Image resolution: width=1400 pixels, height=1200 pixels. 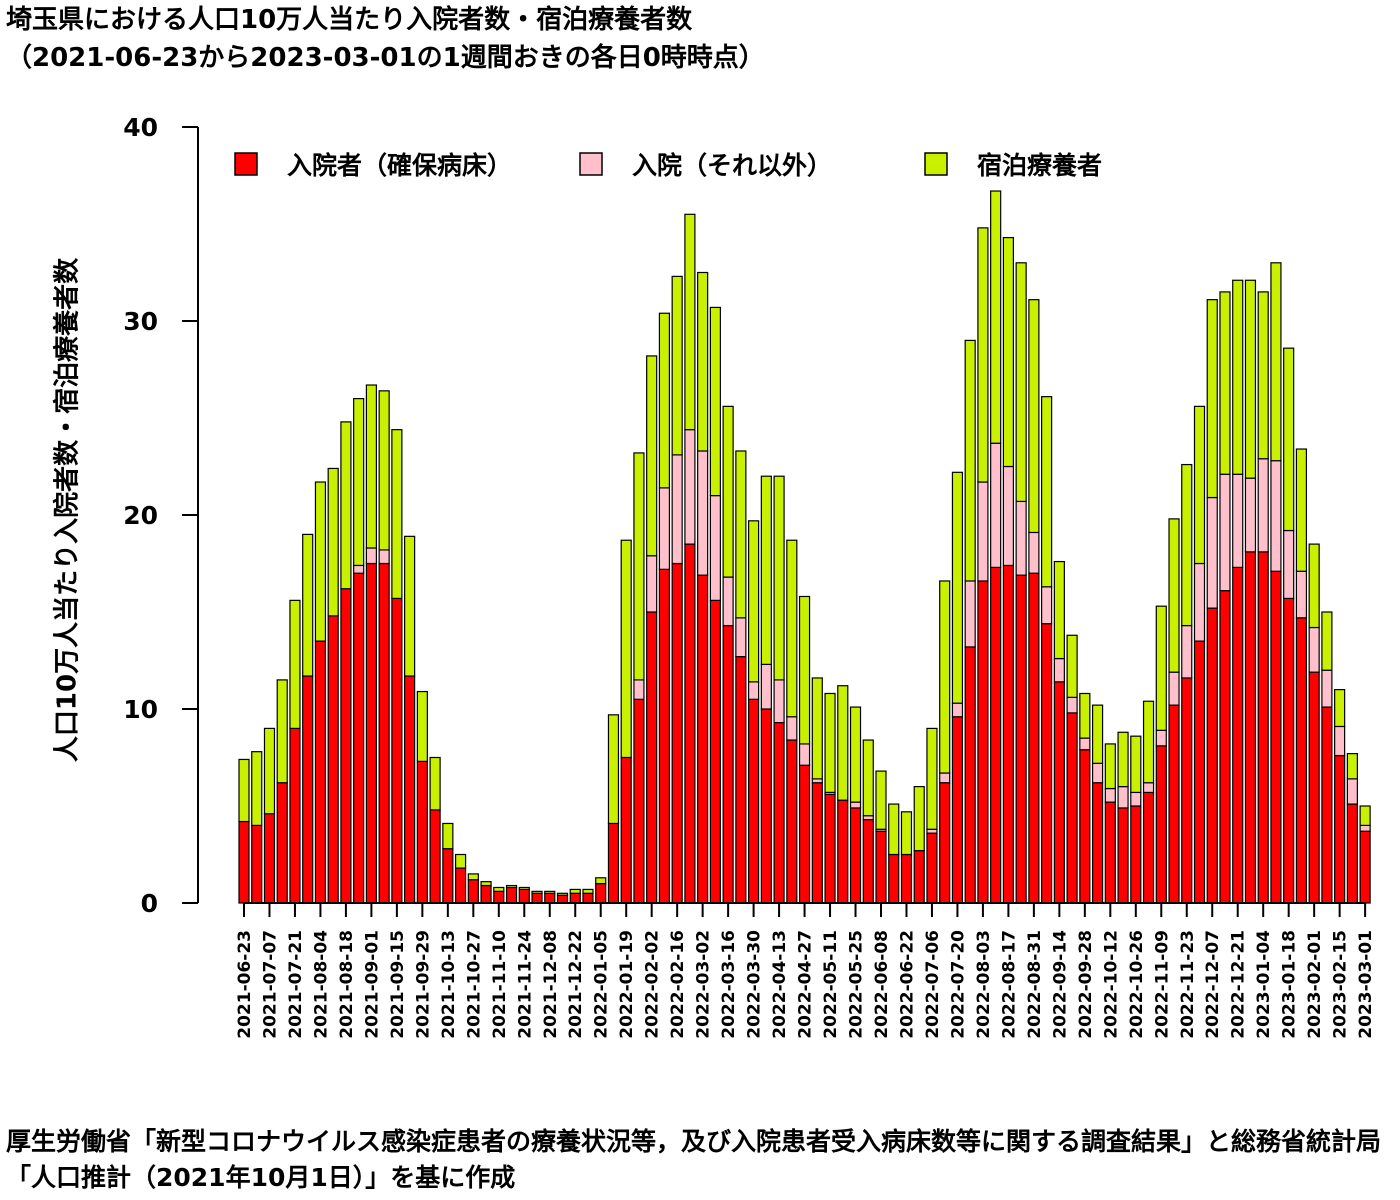 I want to click on x-tick-label: 2021-11-24, so click(x=525, y=984).